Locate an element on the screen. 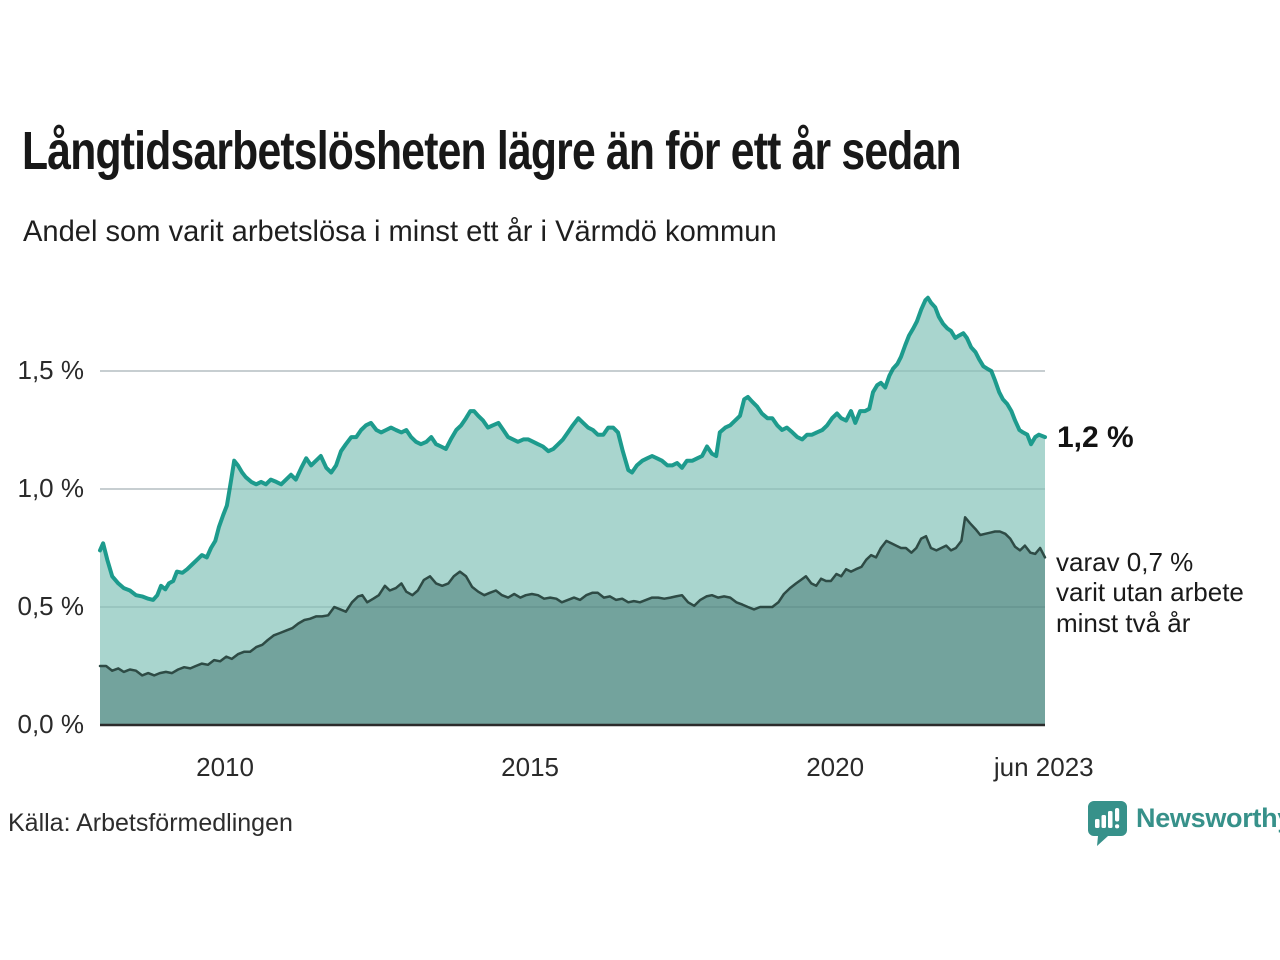 This screenshot has height=960, width=1280. brand-name: Newsworthy is located at coordinates (1208, 818).